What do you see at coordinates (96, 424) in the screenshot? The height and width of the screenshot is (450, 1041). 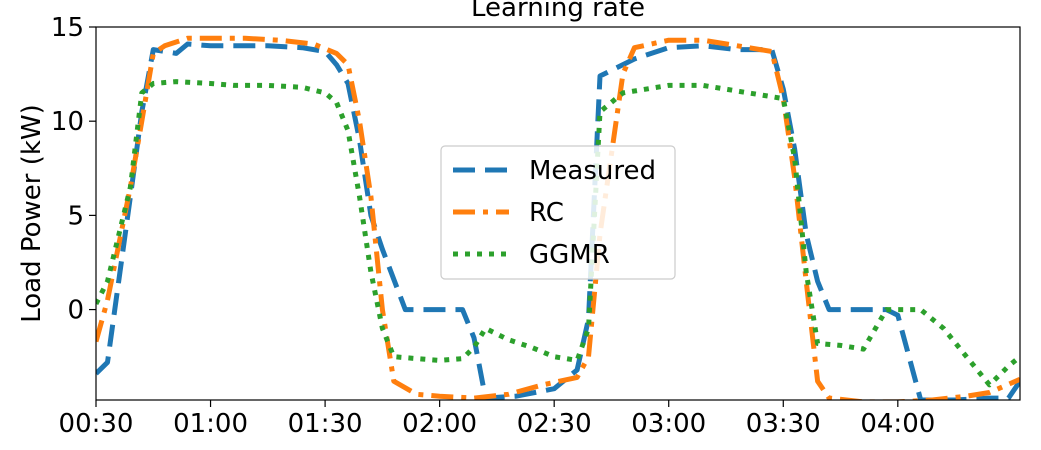 I see `x-tick-label: 00:30` at bounding box center [96, 424].